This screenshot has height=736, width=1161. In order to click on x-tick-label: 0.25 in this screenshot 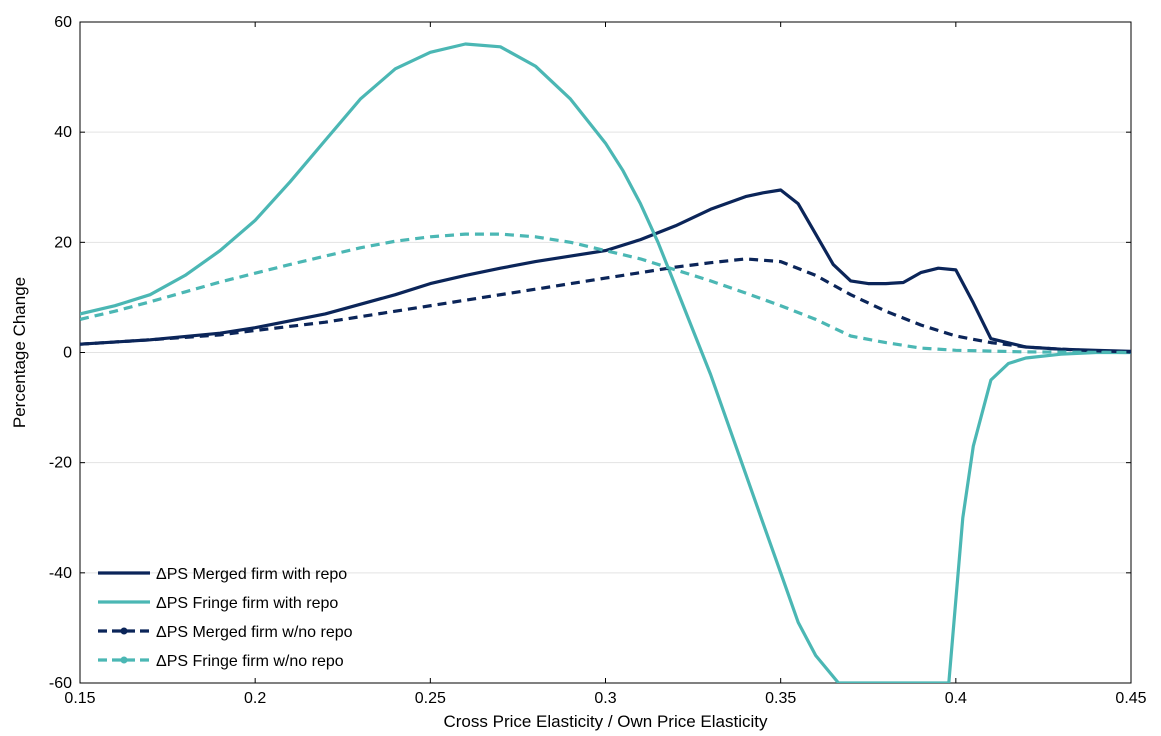, I will do `click(430, 698)`.